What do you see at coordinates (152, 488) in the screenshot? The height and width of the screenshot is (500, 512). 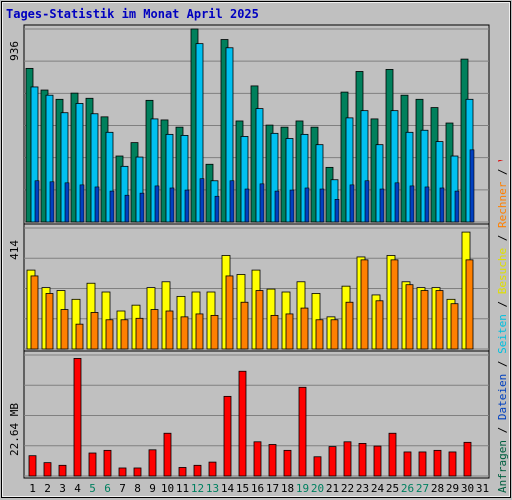 I see `day-label: 9` at bounding box center [152, 488].